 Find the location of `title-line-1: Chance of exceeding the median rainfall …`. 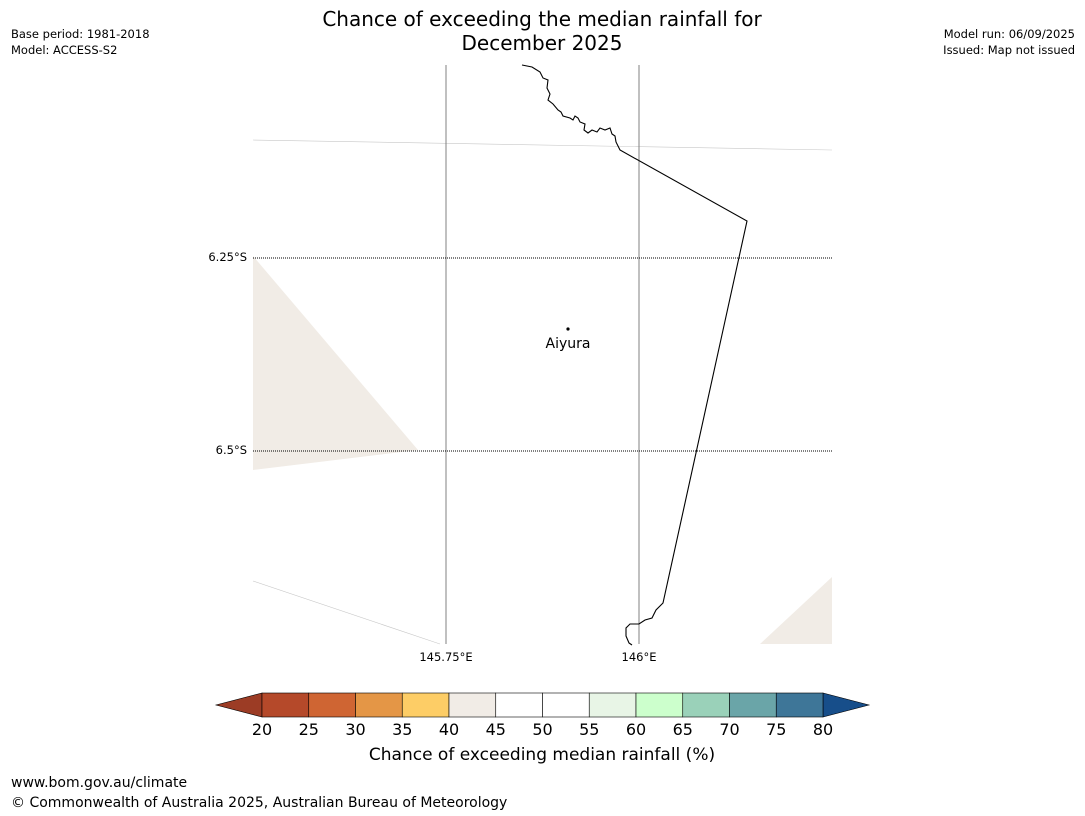

title-line-1: Chance of exceeding the median rainfall … is located at coordinates (542, 19).